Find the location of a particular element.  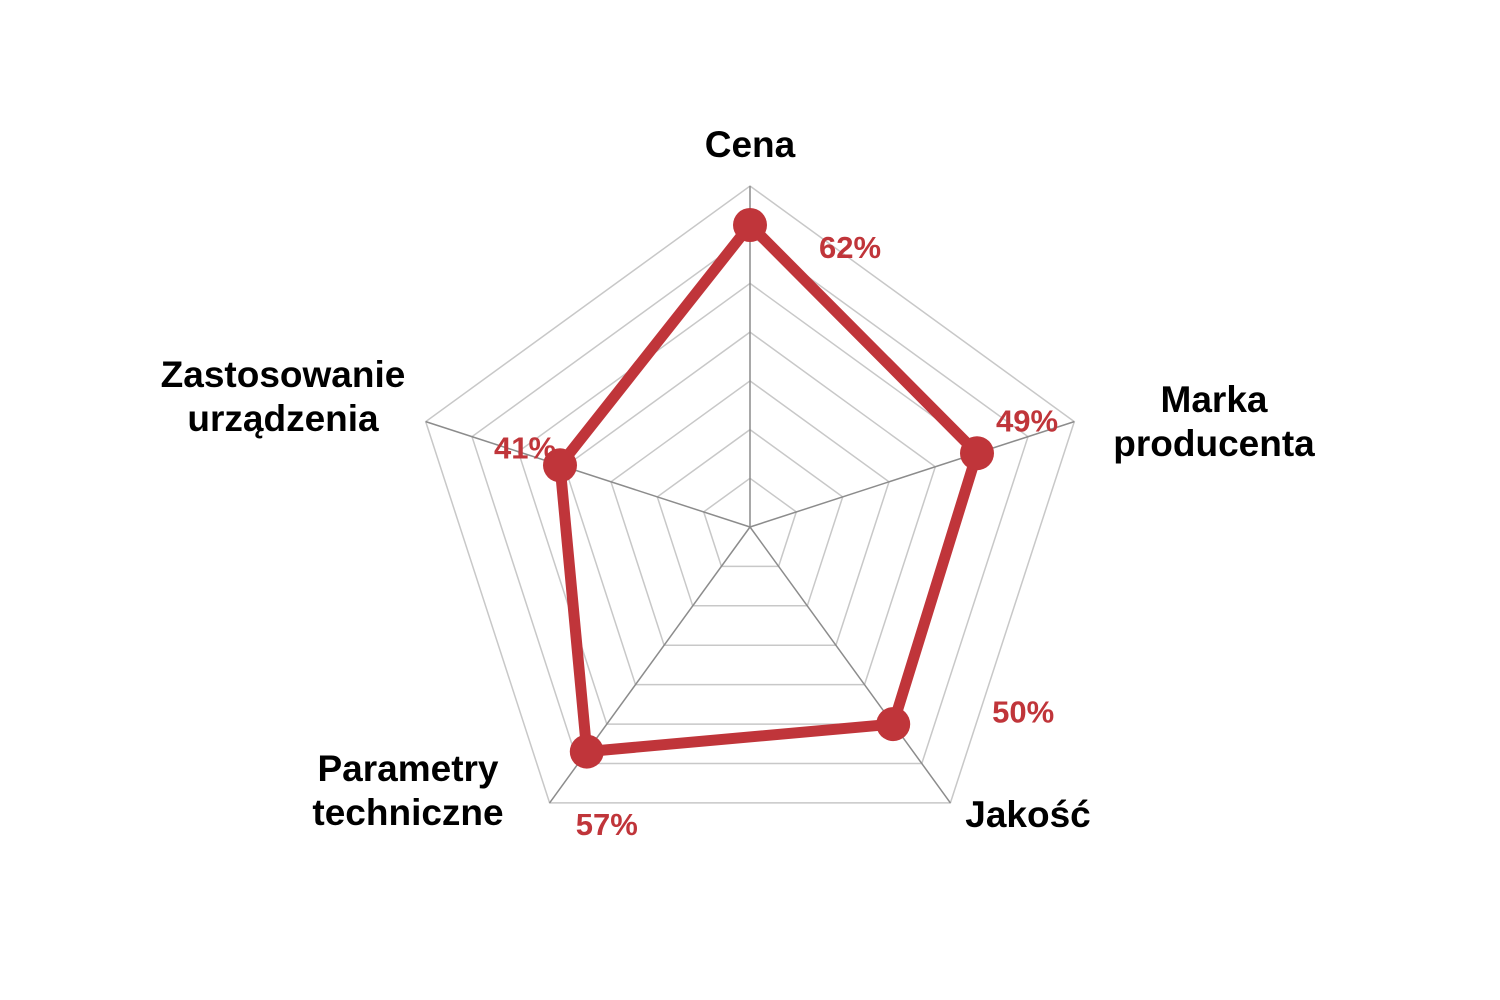

category-label-line: Marka is located at coordinates (1214, 399).